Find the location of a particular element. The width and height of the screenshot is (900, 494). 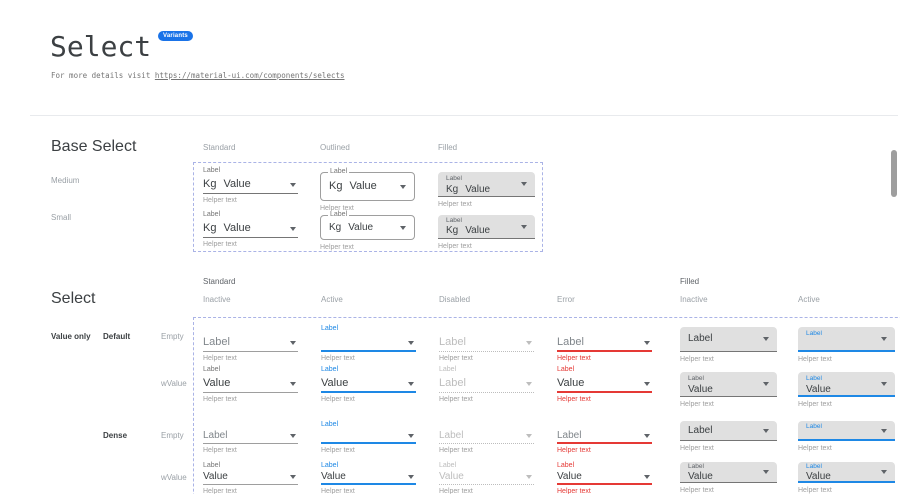

select-standard-disabled-dense-wvalue: Label Value Helper text is located at coordinates (486, 478).